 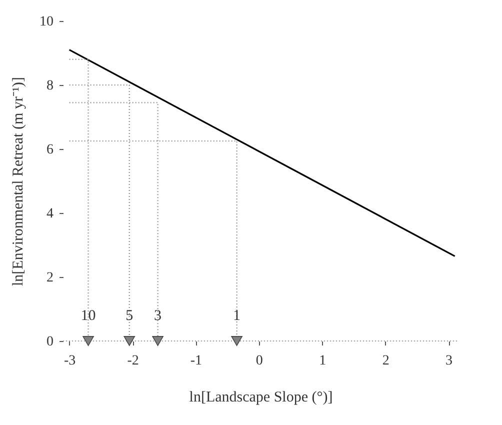 What do you see at coordinates (133, 361) in the screenshot?
I see `x-tick-label: -2` at bounding box center [133, 361].